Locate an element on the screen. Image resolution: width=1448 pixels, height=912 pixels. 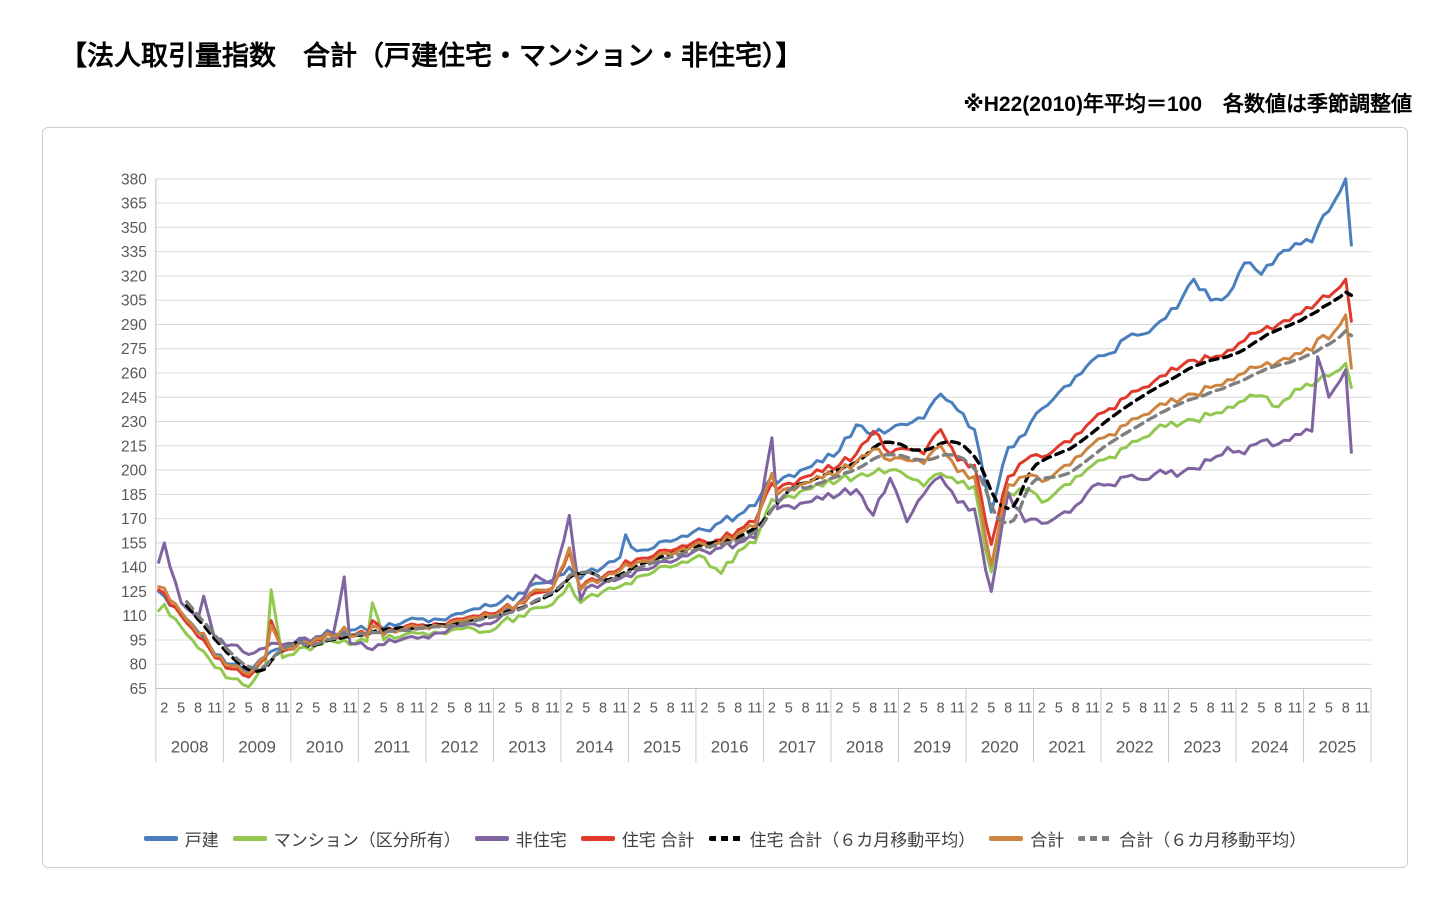
x-axis-year-label: 2010 is located at coordinates (325, 746).